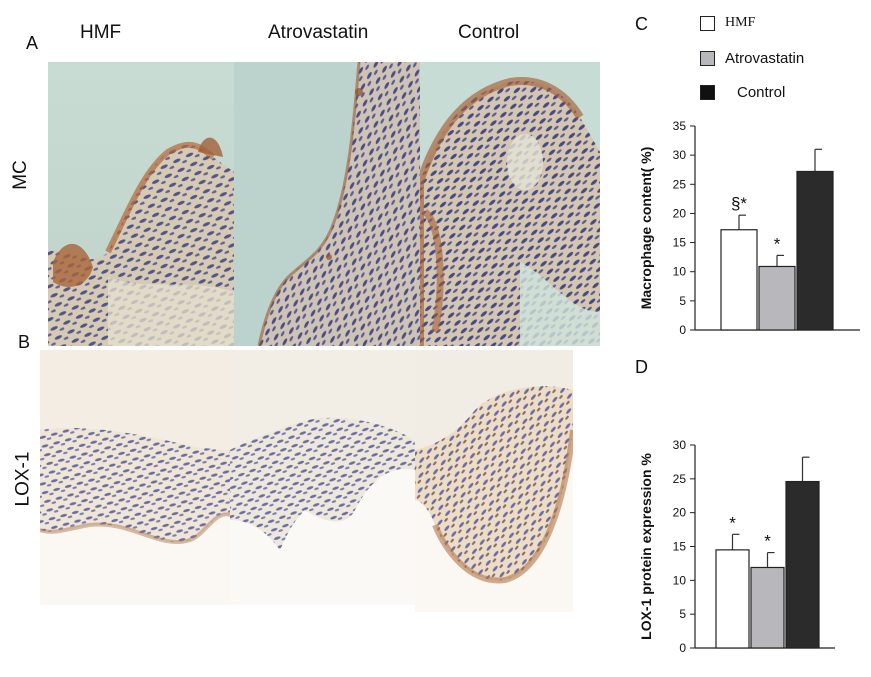 The width and height of the screenshot is (871, 677). Describe the element at coordinates (32, 43) in the screenshot. I see `panel-label-a: A` at that location.